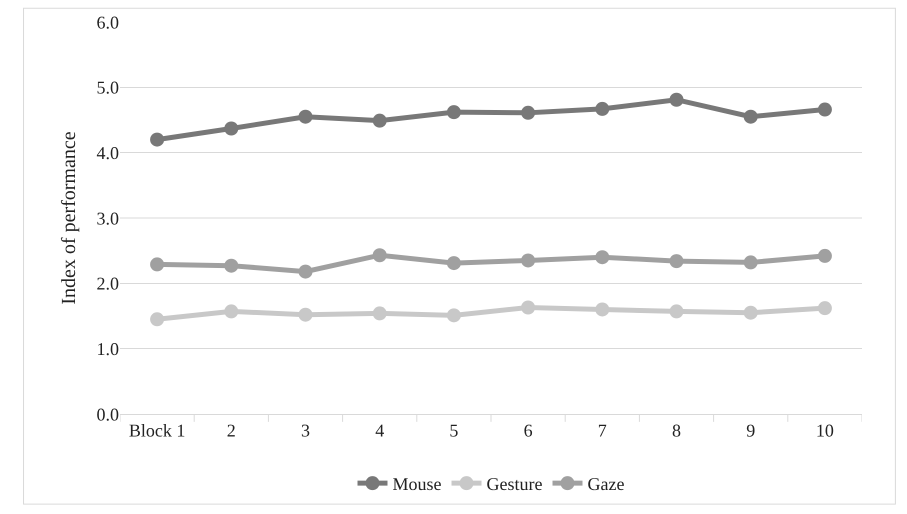  Describe the element at coordinates (606, 484) in the screenshot. I see `legend-label: Gaze` at that location.